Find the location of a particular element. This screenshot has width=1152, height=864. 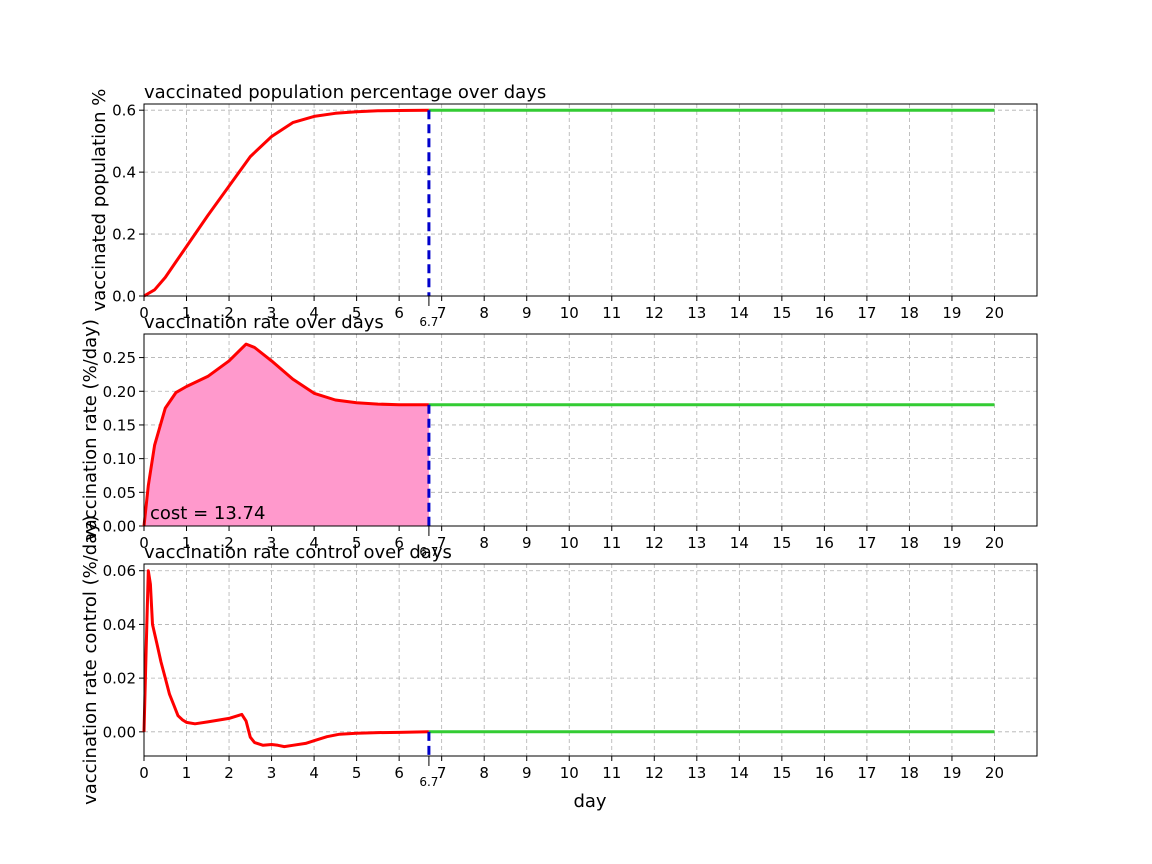

y-tick-label: 0.4 is located at coordinates (124, 173).